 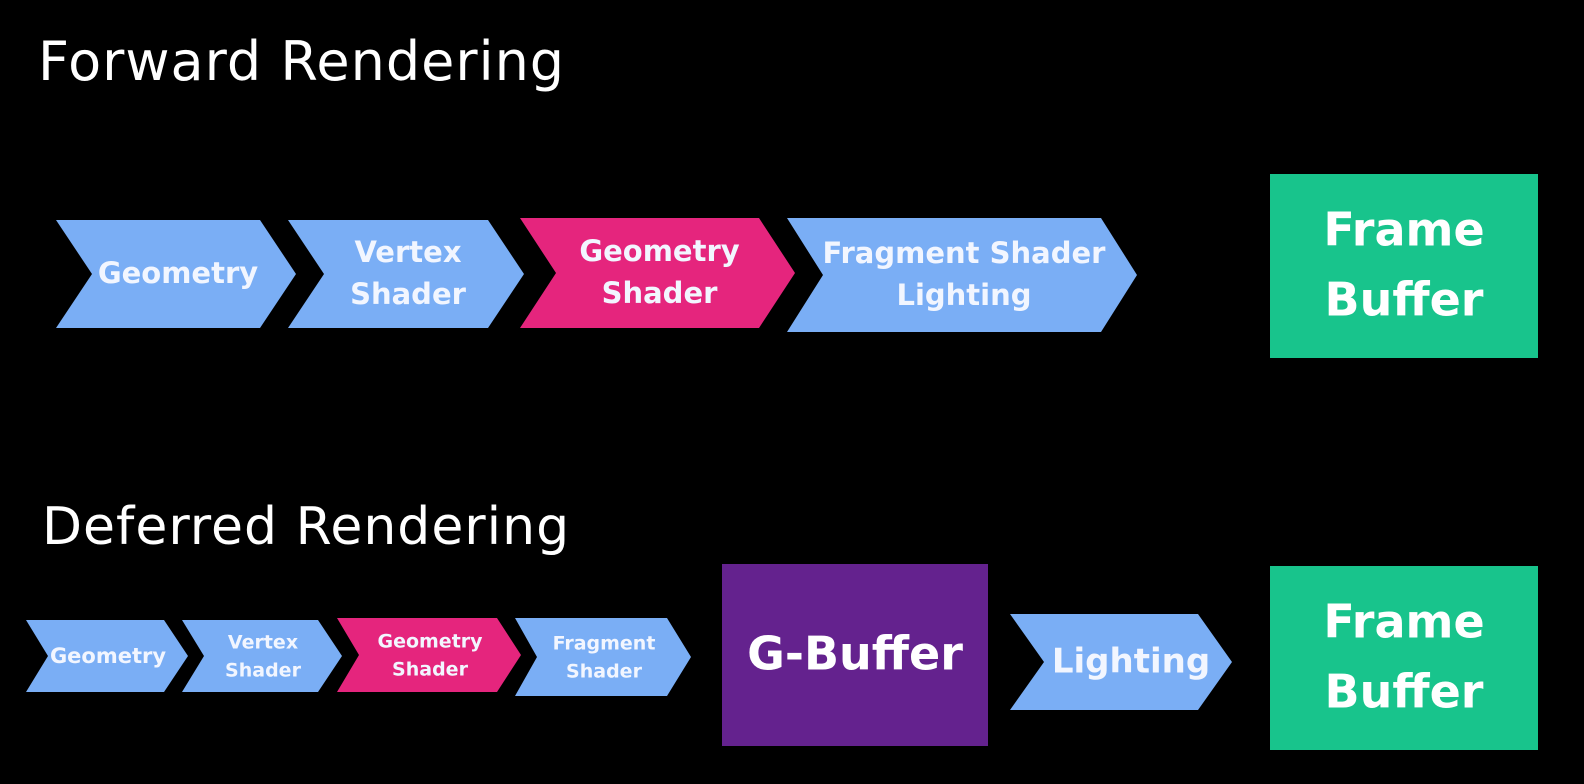 What do you see at coordinates (965, 253) in the screenshot?
I see `forward-stage-4-label: Fragment Shader` at bounding box center [965, 253].